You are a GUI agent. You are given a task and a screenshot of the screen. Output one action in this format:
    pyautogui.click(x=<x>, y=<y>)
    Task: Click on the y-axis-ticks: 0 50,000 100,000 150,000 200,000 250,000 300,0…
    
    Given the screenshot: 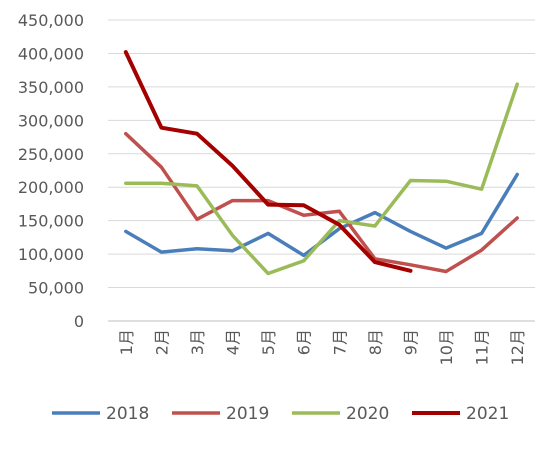 What is the action you would take?
    pyautogui.click(x=51, y=171)
    